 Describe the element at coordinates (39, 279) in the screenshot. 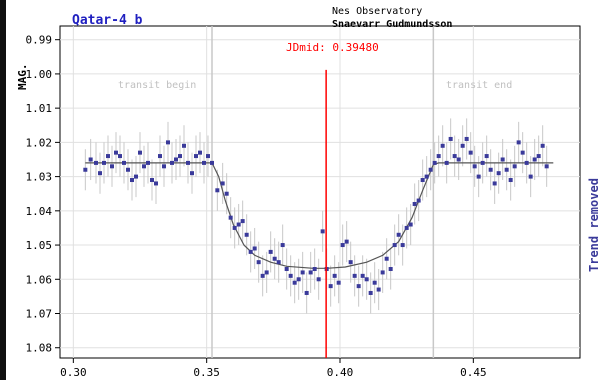

I see `y-tick-label: 1.06` at that location.